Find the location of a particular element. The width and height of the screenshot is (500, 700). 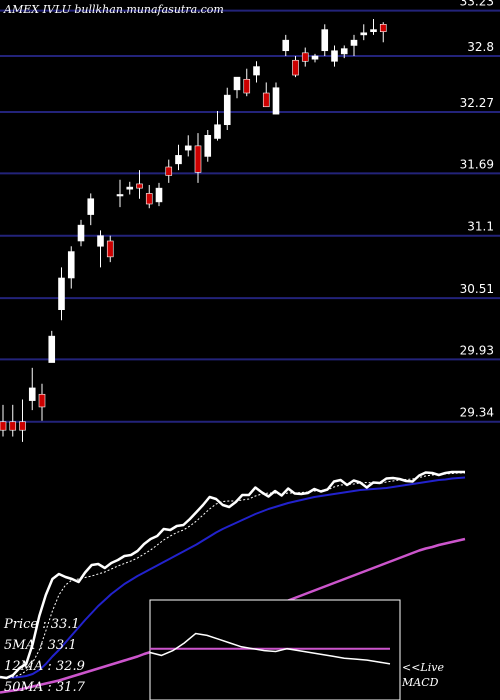

chart-header: AMEX IVLU bullkhan.munafasutra.com is located at coordinates (114, 9).